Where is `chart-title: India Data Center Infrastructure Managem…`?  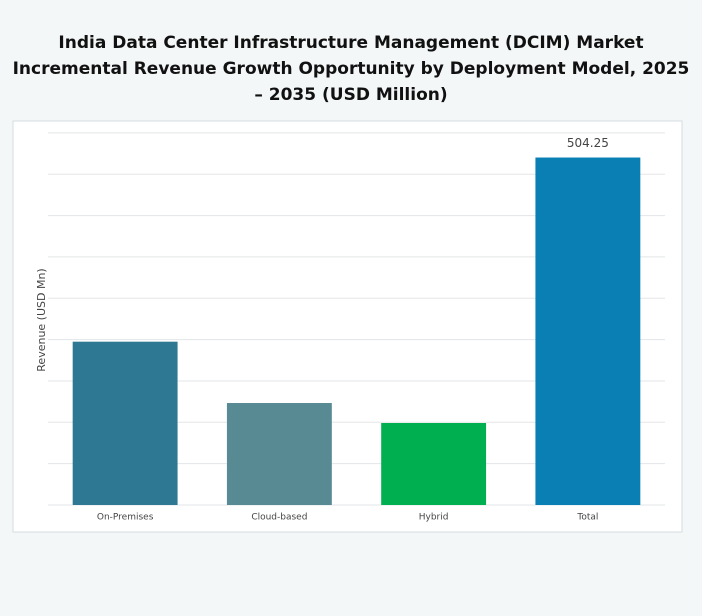 chart-title: India Data Center Infrastructure Managem… is located at coordinates (351, 69).